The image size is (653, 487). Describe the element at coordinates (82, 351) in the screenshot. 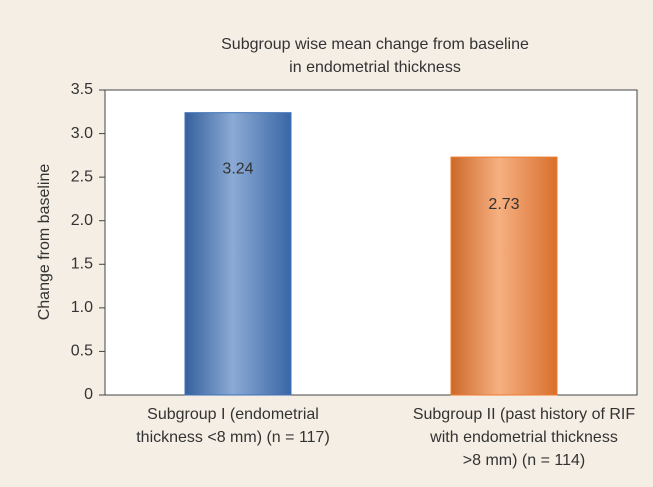

I see `y-tick-label: 0.5` at that location.